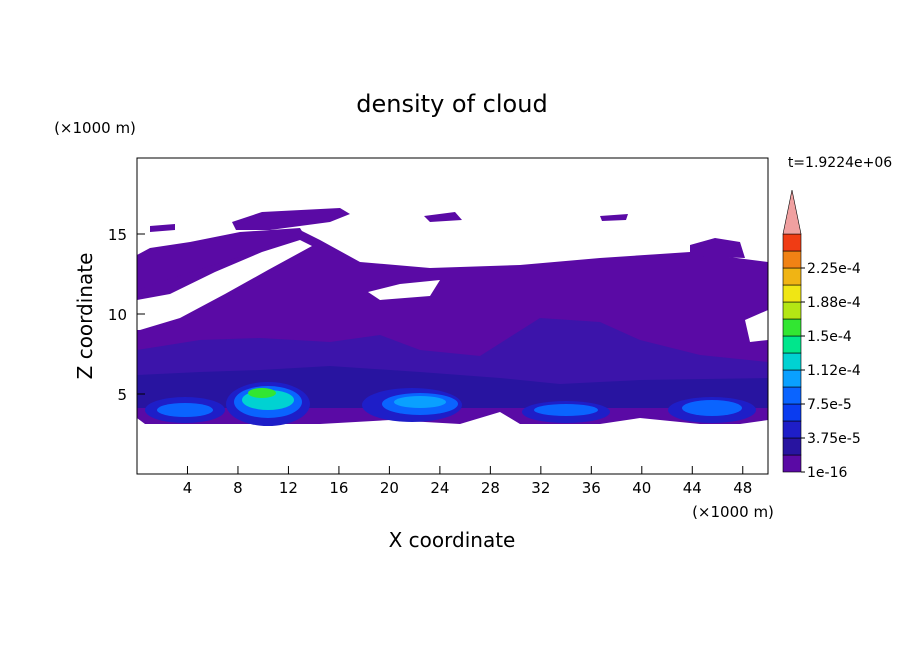 The image size is (904, 658). I want to click on x-tick-label: 36, so click(591, 488).